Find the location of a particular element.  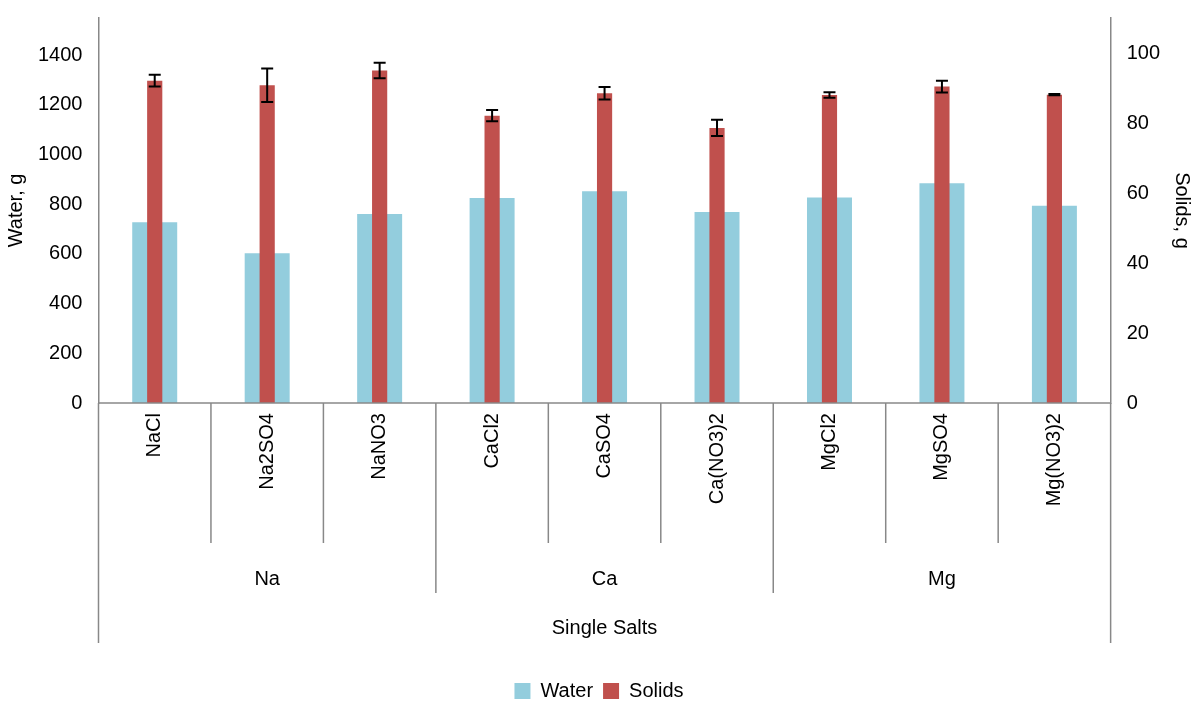

y-tick-label: 1400 is located at coordinates (60, 53).